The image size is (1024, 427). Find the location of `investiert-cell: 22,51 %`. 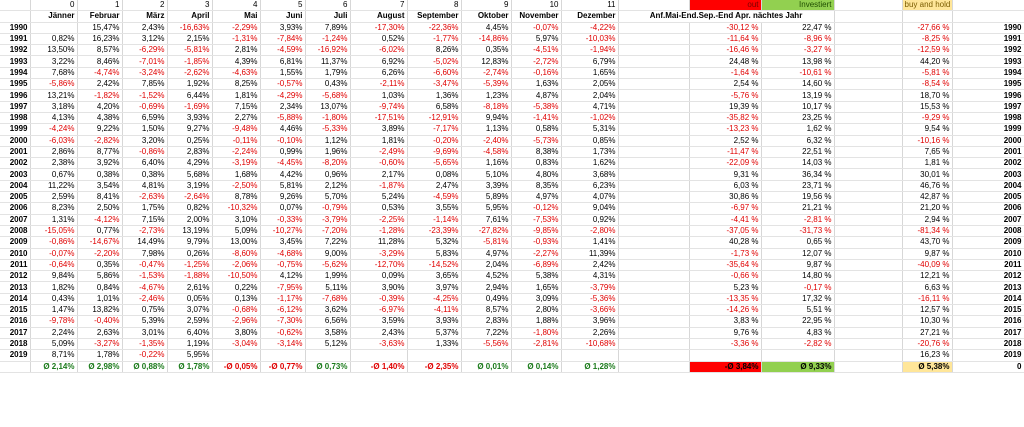

investiert-cell: 22,51 % is located at coordinates (798, 152).